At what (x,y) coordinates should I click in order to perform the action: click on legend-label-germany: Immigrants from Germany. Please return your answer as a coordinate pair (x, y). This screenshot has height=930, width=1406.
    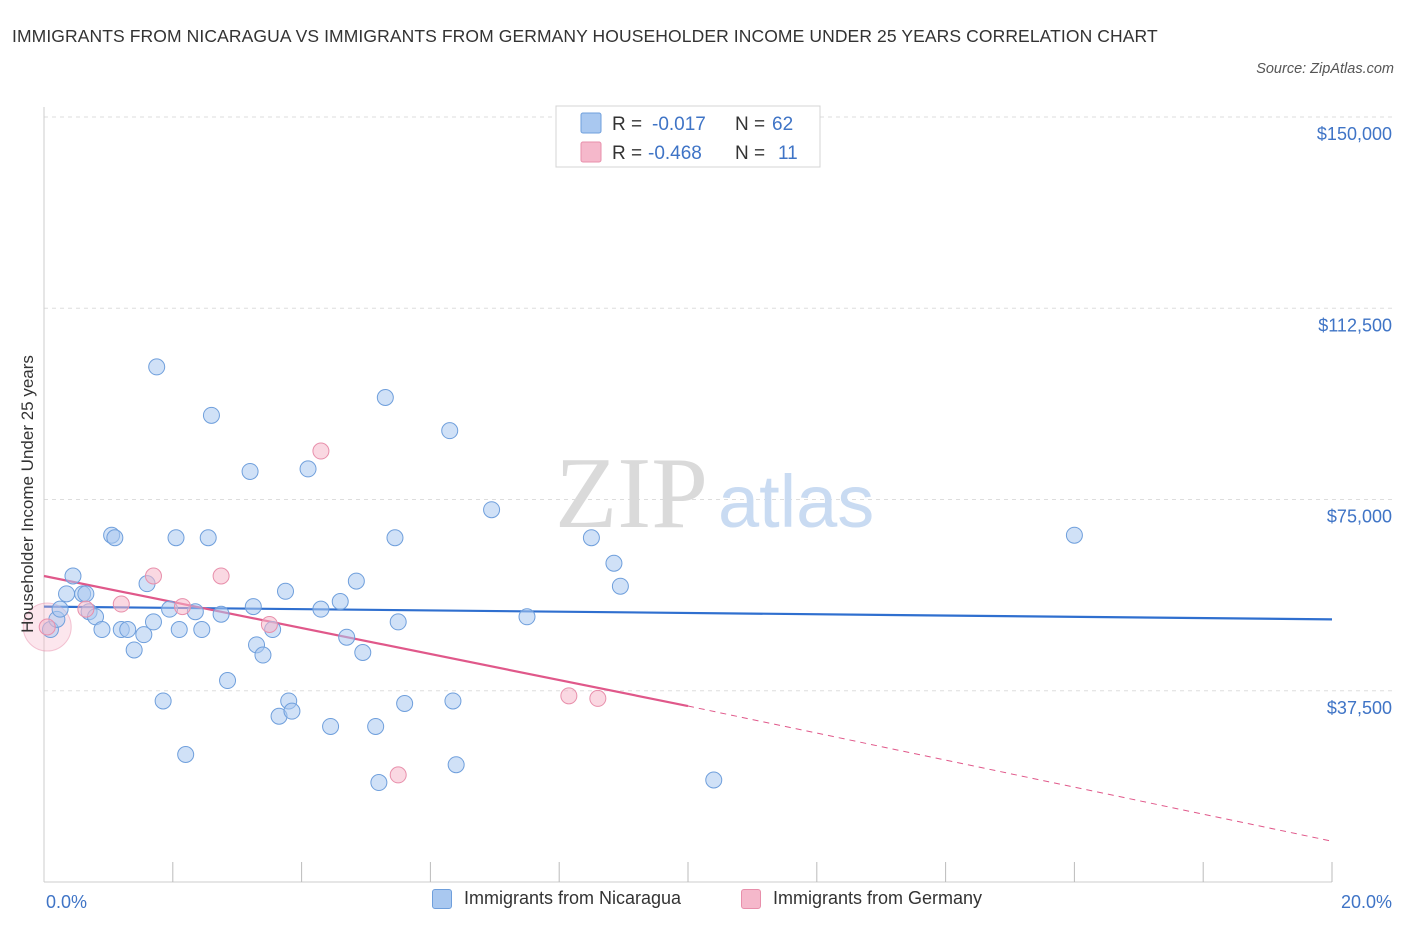
    Looking at the image, I should click on (878, 898).